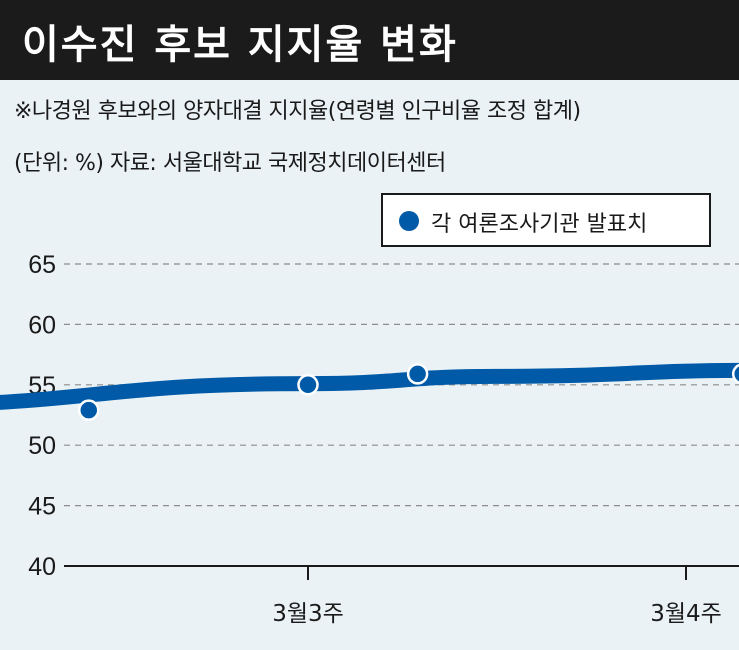 The height and width of the screenshot is (650, 739). What do you see at coordinates (42, 265) in the screenshot?
I see `y-tick-label: 65` at bounding box center [42, 265].